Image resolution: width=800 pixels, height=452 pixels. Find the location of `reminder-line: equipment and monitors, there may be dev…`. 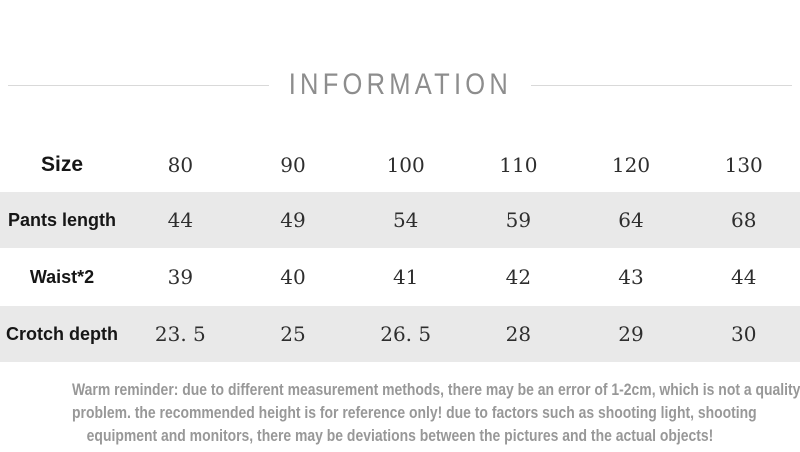

reminder-line: equipment and monitors, there may be dev… is located at coordinates (400, 435).